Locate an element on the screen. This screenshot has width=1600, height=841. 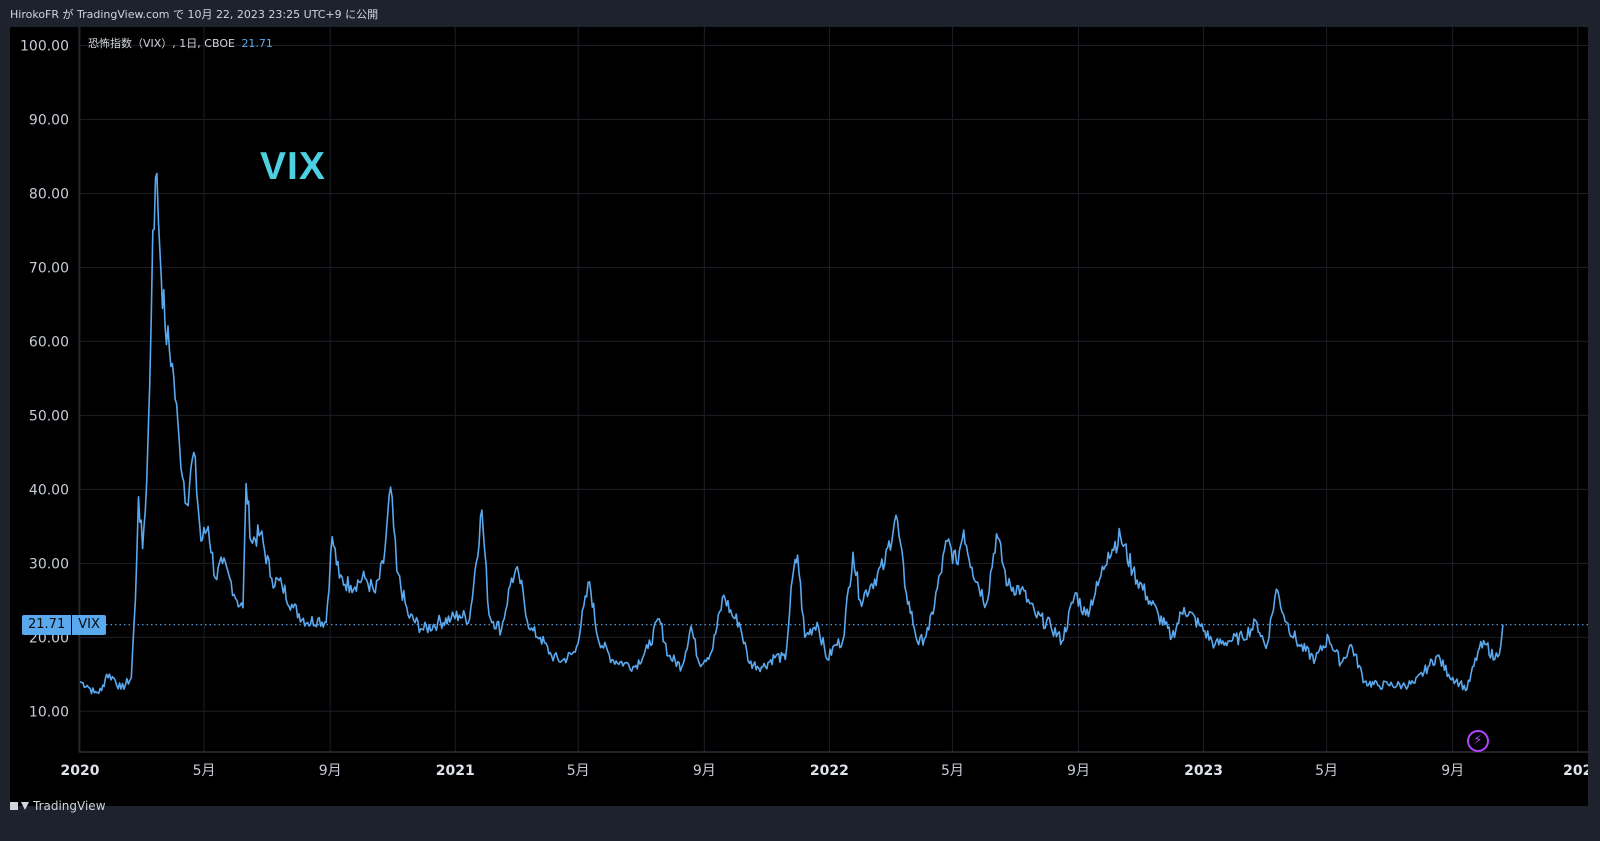
x-tick-label: 2020 is located at coordinates (80, 771).